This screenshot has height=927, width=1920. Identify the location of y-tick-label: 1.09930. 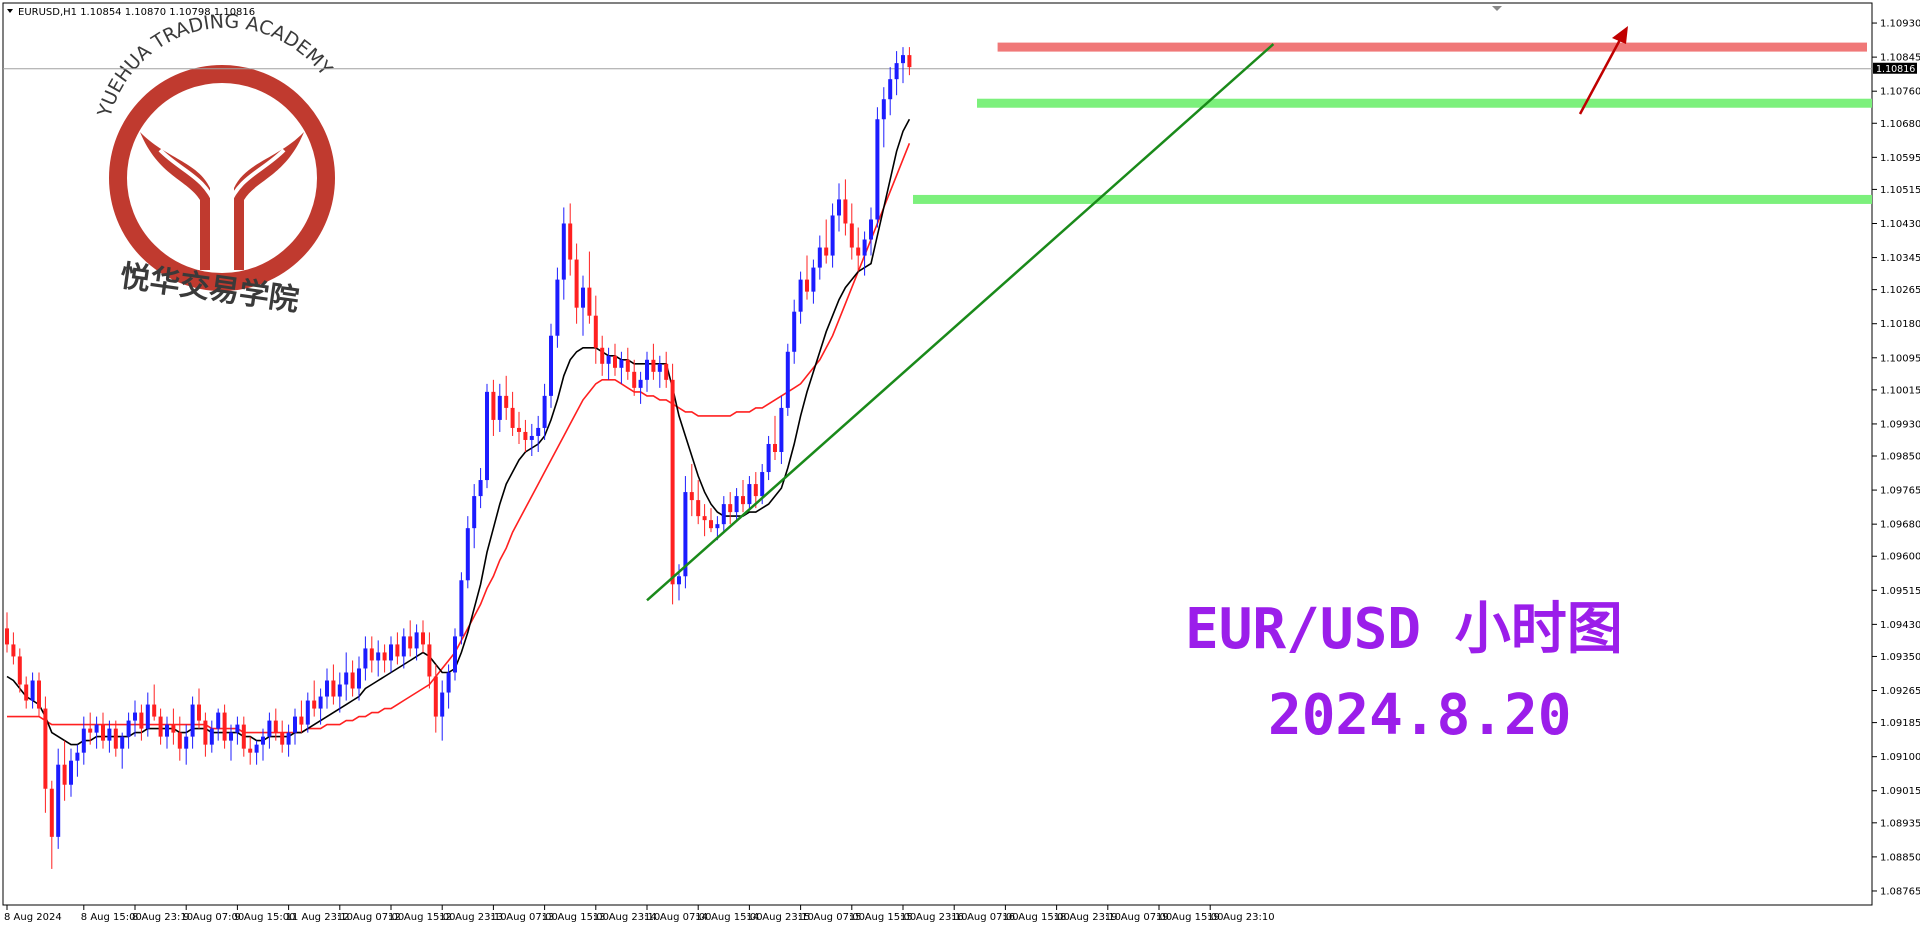
(1900, 424).